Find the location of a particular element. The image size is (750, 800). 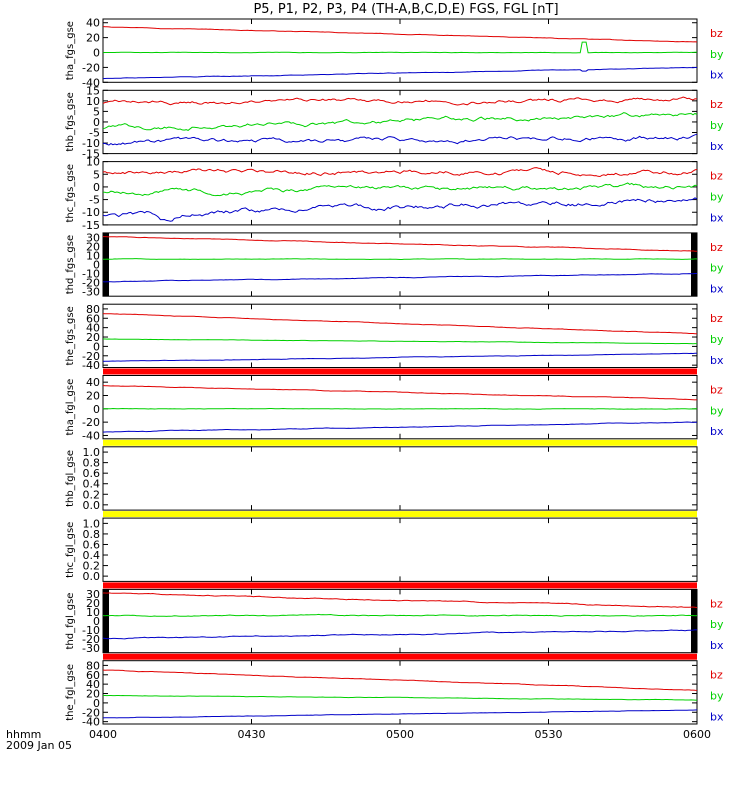

x-axis: 0400 0430 0500 0530 0600 is located at coordinates (400, 734).